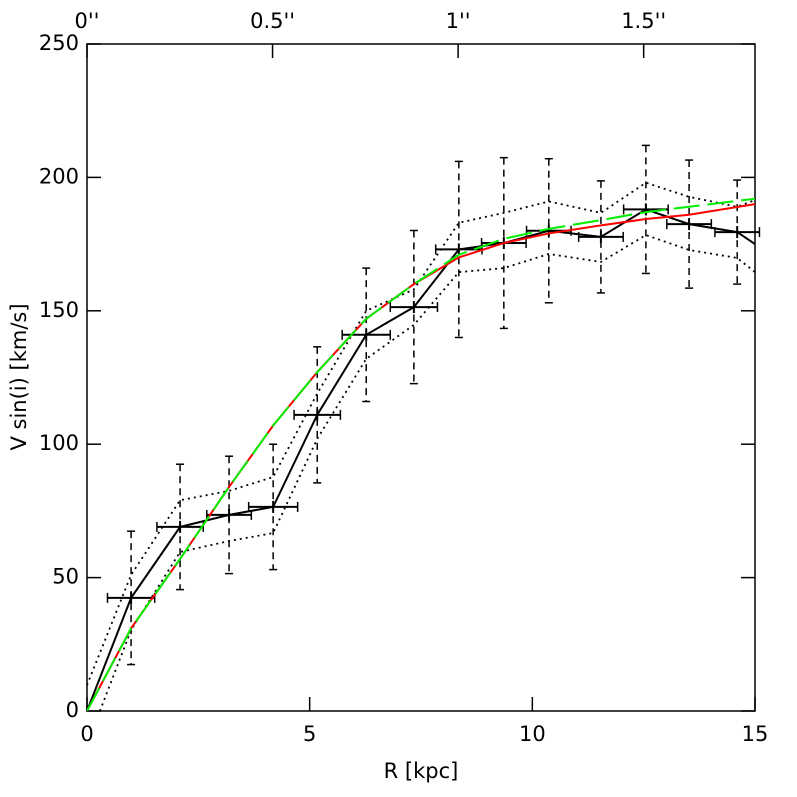 The image size is (797, 797). What do you see at coordinates (272, 21) in the screenshot?
I see `x2-tick-label: 0.5''` at bounding box center [272, 21].